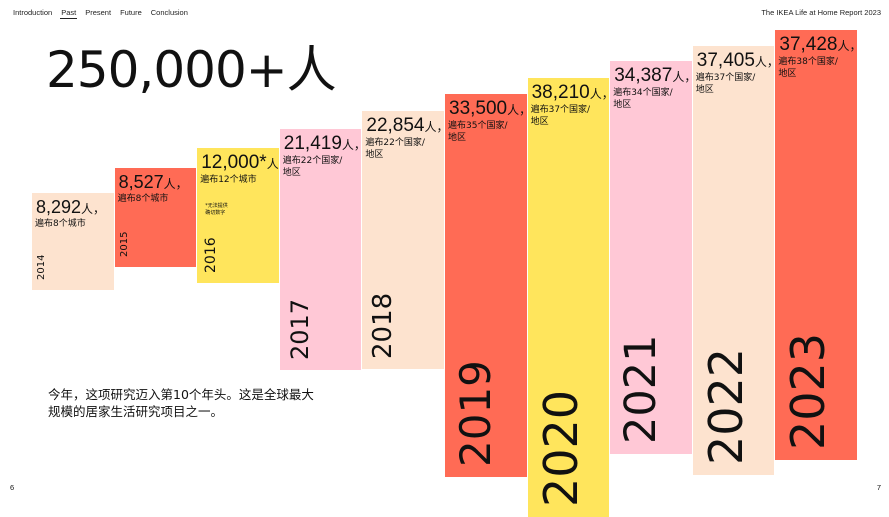 The height and width of the screenshot is (517, 889). I want to click on bar-year-label: 2018, so click(383, 325).